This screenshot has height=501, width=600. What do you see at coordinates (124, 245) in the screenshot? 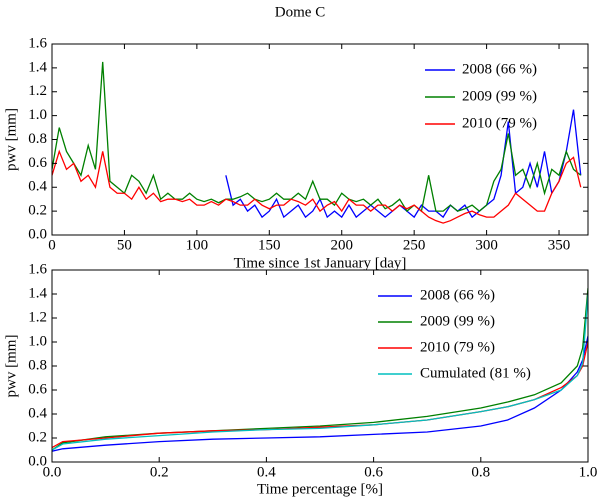
I see `x-tick-label: 50` at bounding box center [124, 245].